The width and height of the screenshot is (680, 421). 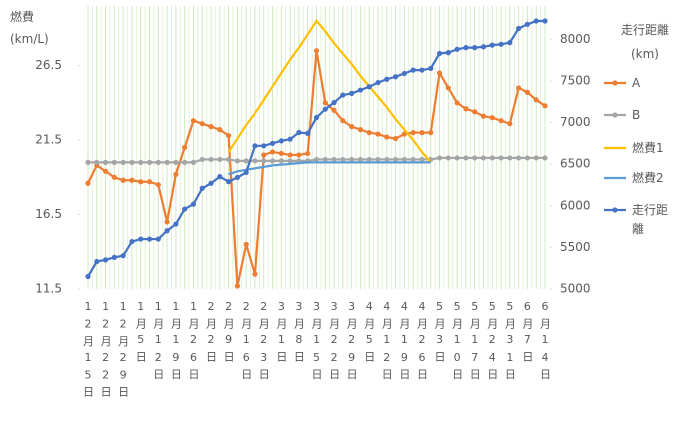 What do you see at coordinates (509, 342) in the screenshot?
I see `x-tick-label: 5月31日` at bounding box center [509, 342].